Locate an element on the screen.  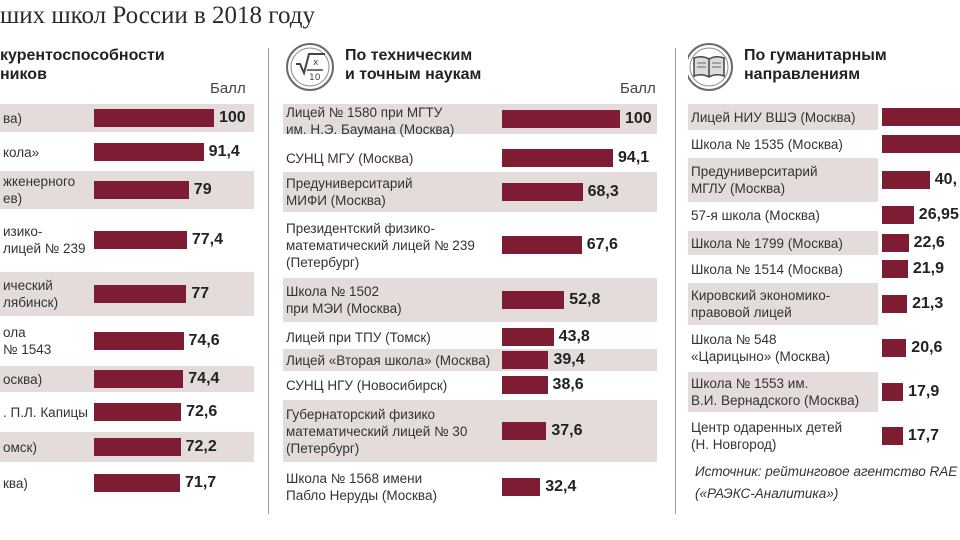
bar-row: Лицей «Вторая школа» (Москва) 39,4 is located at coordinates (473, 360).